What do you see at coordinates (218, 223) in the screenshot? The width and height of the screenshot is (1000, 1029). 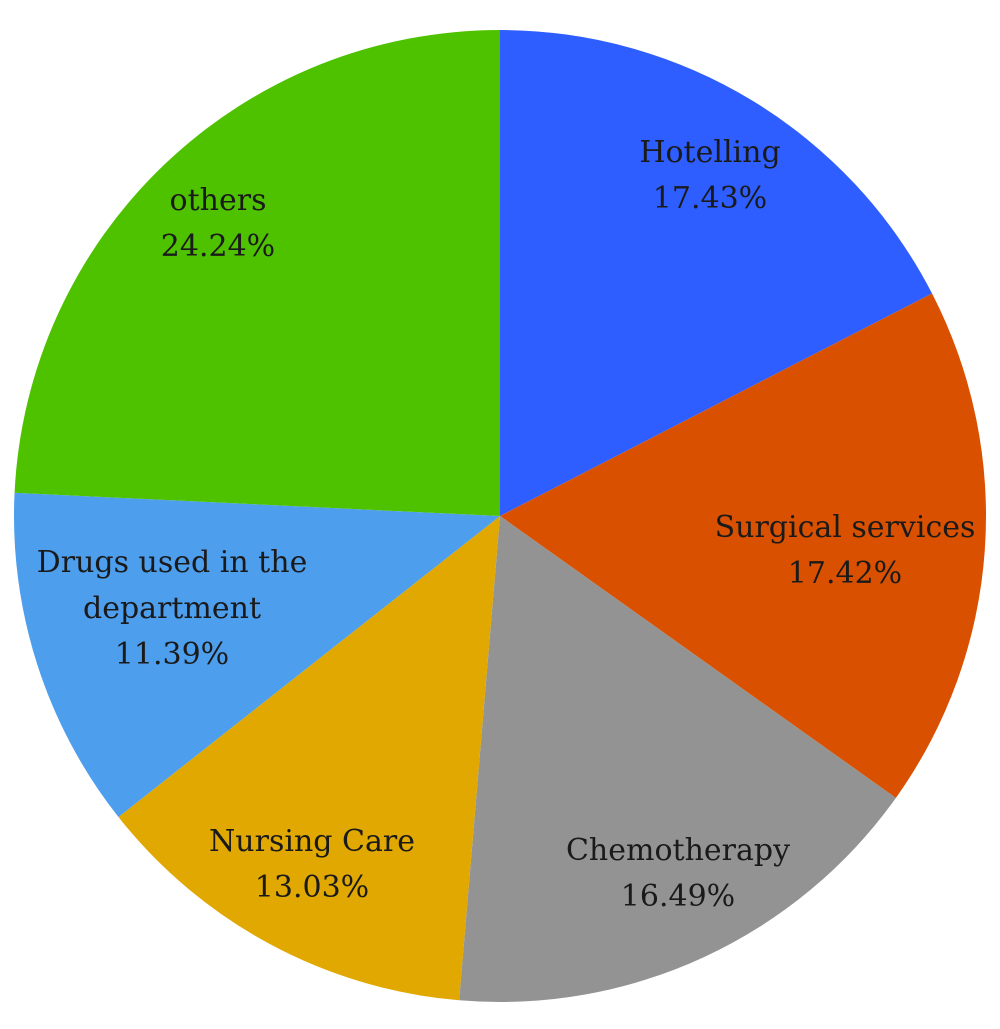 I see `slice-label-group: others 24.24%` at bounding box center [218, 223].